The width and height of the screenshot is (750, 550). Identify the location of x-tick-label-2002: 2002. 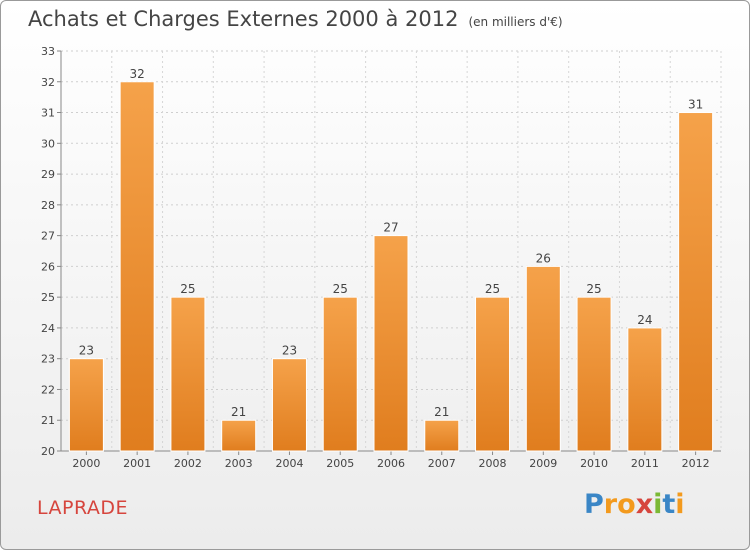
(188, 463).